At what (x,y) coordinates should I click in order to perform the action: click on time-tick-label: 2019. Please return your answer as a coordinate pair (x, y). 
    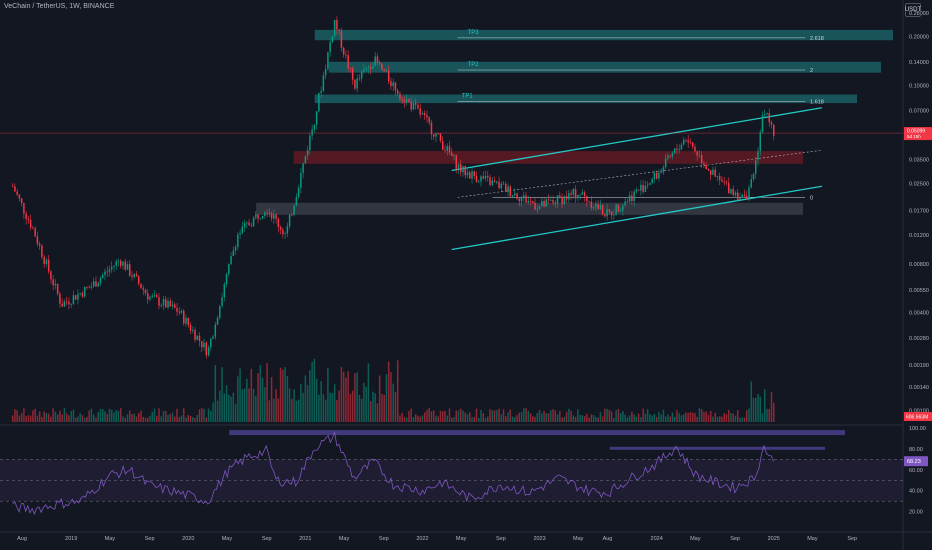
    Looking at the image, I should click on (71, 539).